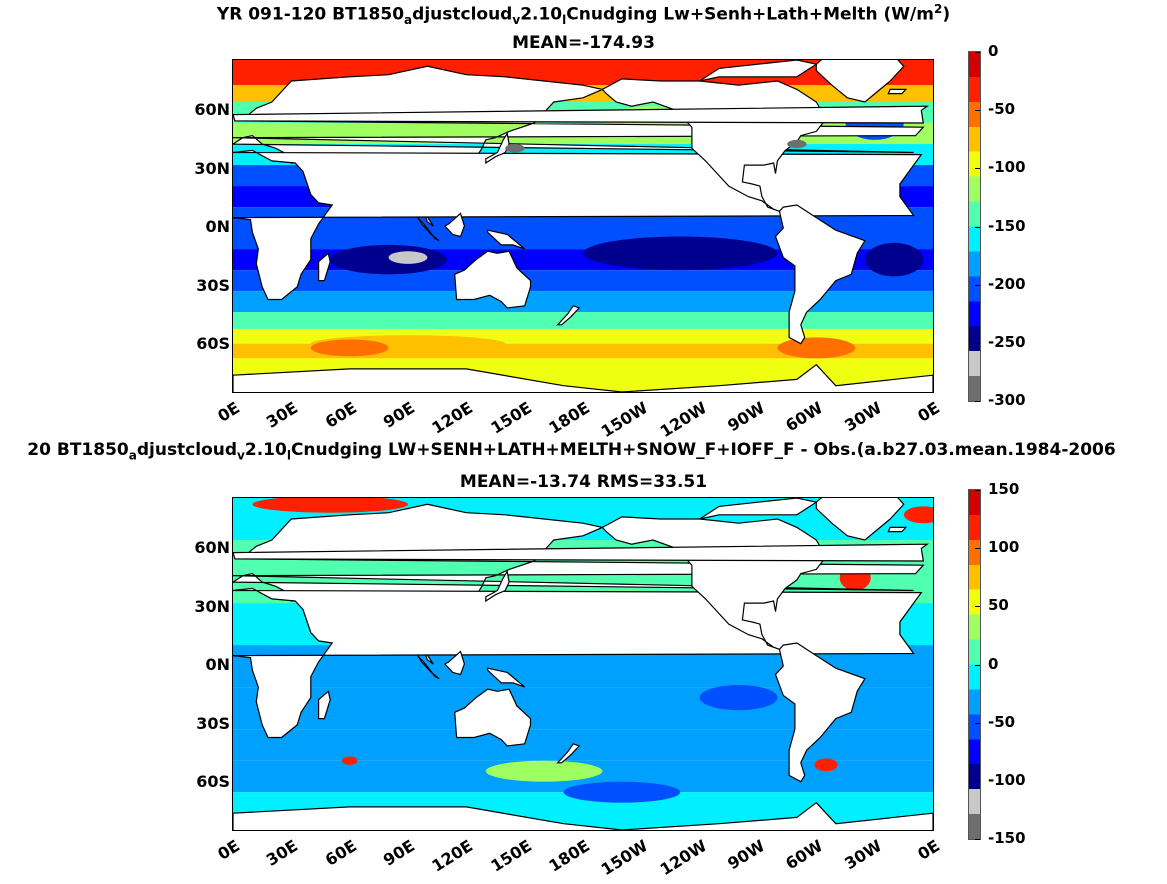 The width and height of the screenshot is (1167, 884). What do you see at coordinates (213, 781) in the screenshot?
I see `lat-label-60s-2: 60S` at bounding box center [213, 781].